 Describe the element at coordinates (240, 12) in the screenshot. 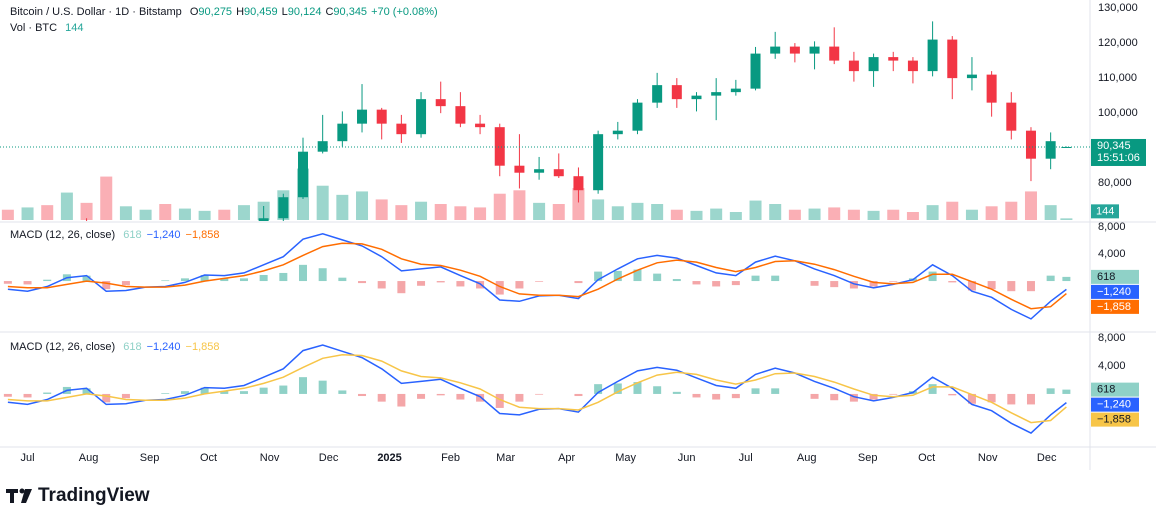

I see `ohlc-label: H` at that location.